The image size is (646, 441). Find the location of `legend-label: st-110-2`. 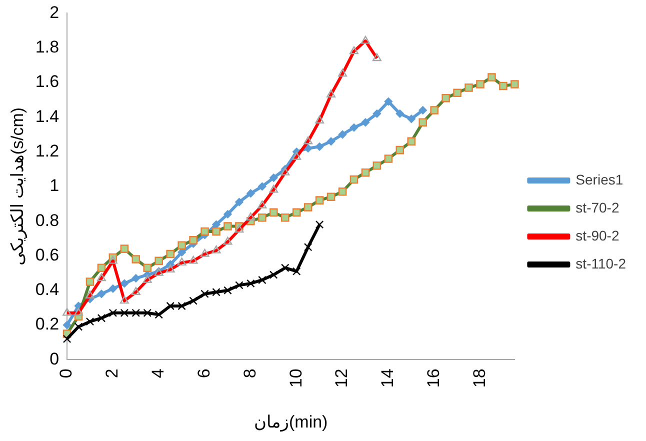

legend-label: st-110-2 is located at coordinates (601, 263).